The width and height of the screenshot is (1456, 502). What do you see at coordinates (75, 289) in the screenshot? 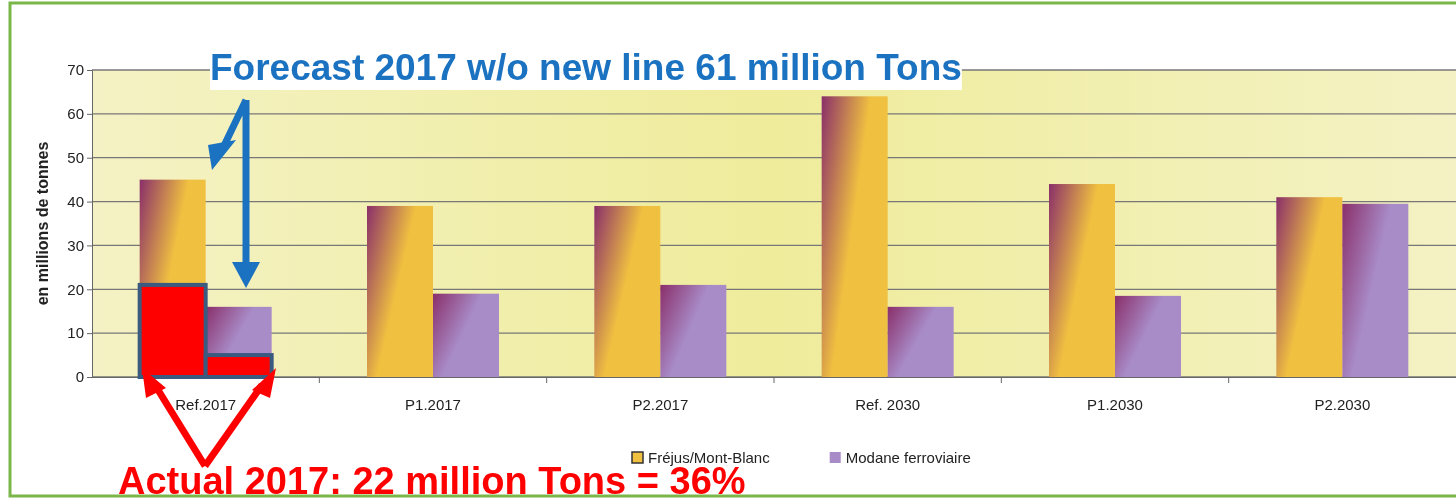
I see `y-tick-label: 20` at bounding box center [75, 289].